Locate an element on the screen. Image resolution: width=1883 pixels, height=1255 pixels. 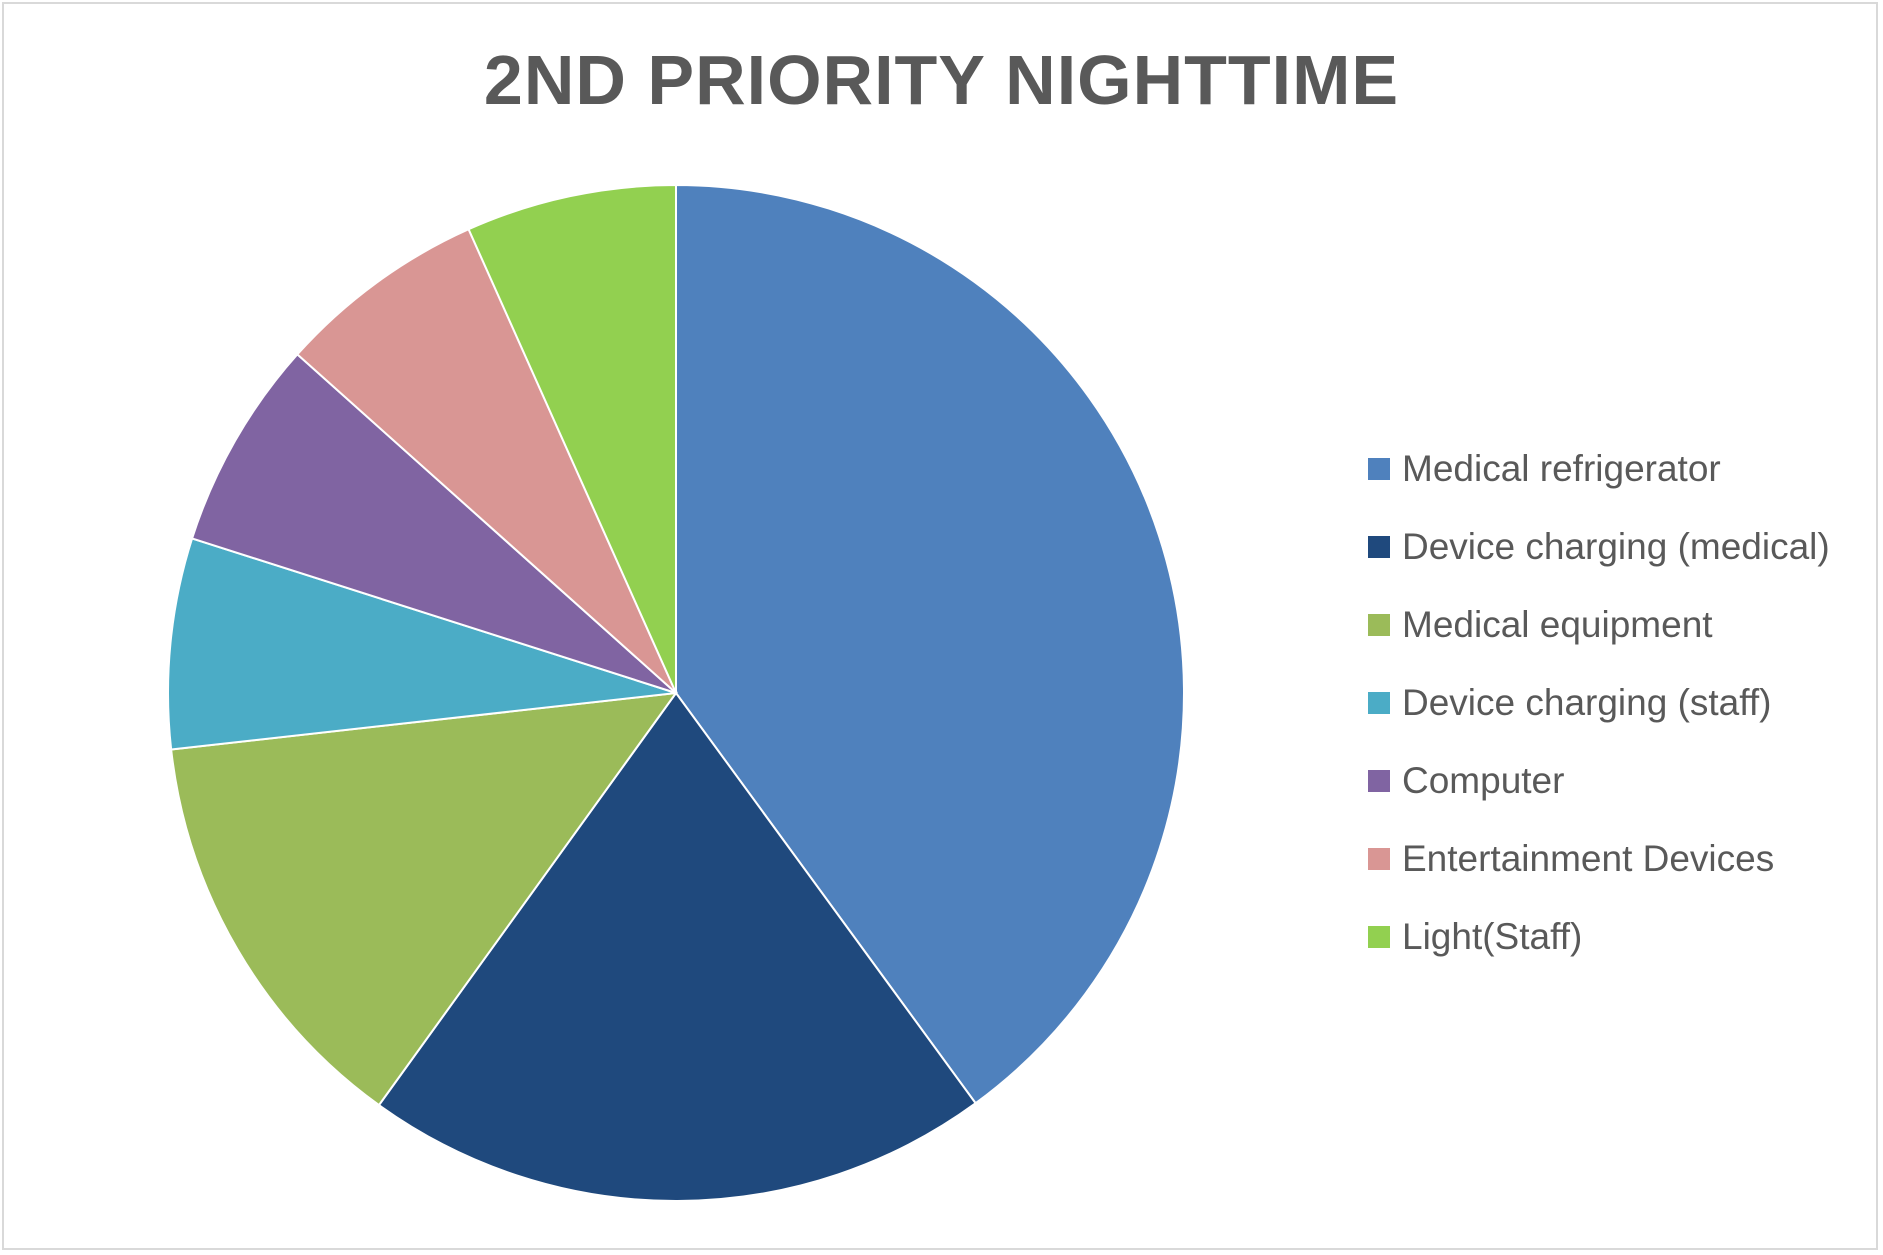
legend-label: Device charging (staff) is located at coordinates (1587, 702).